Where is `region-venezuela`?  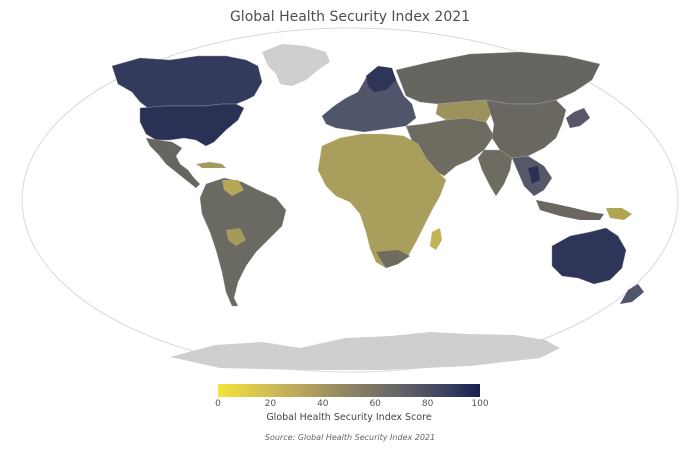
region-venezuela is located at coordinates (233, 188).